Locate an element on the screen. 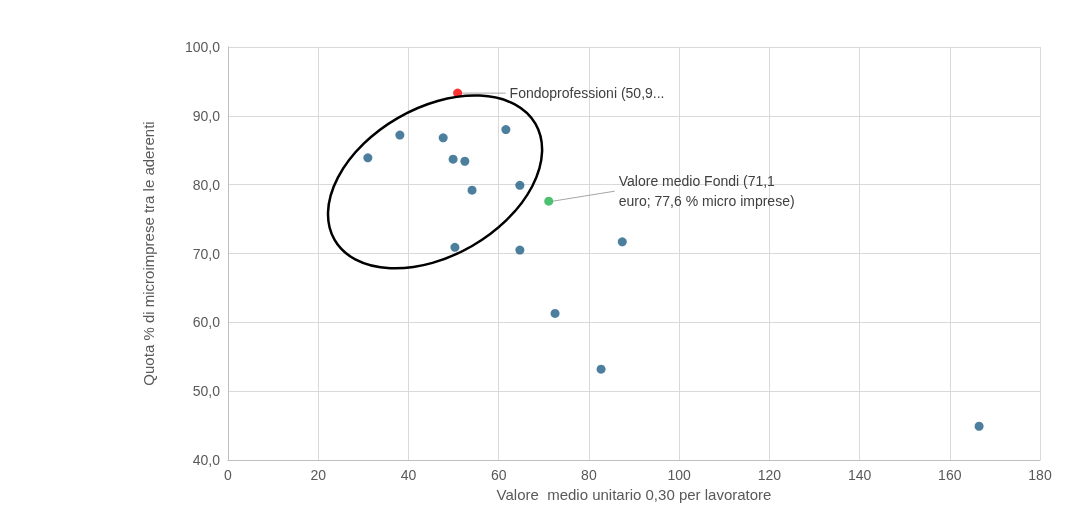  x-tick-label: 160 is located at coordinates (950, 475).